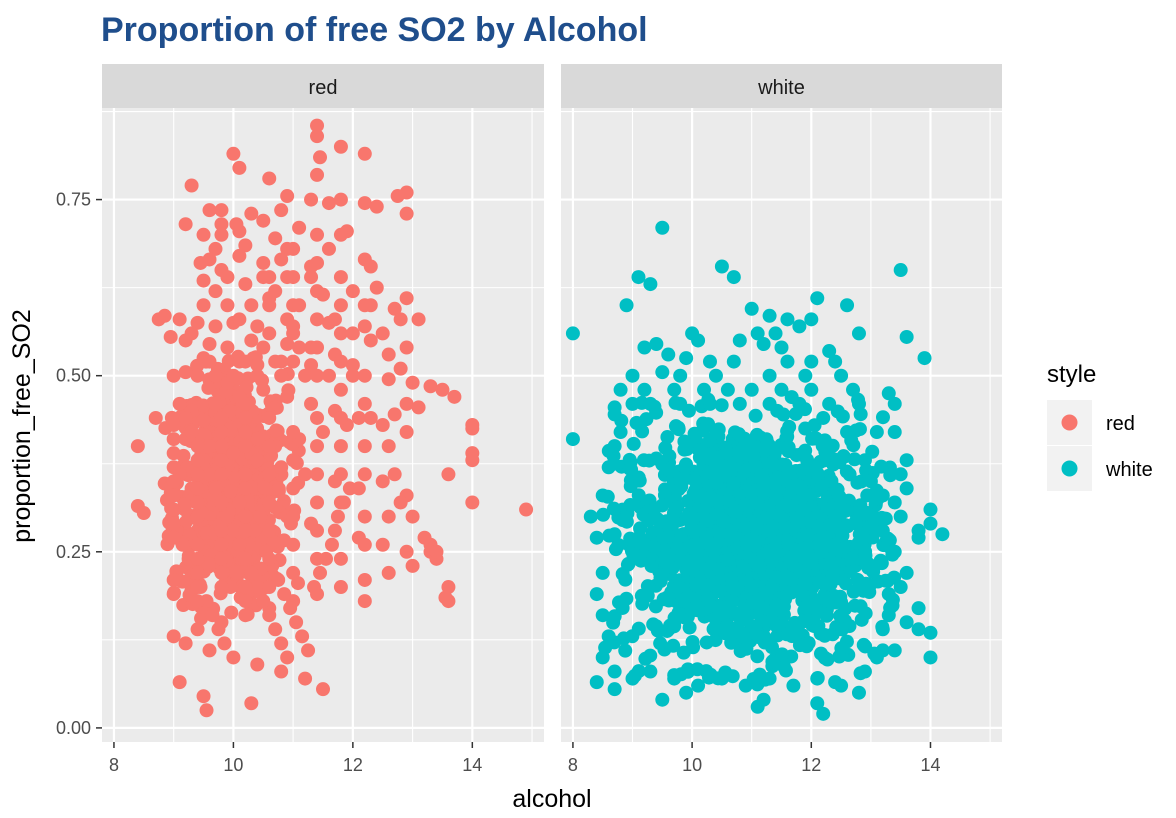 This screenshot has height=818, width=1176. What do you see at coordinates (22, 425) in the screenshot?
I see `y-axis-title: proportion_free_SO2` at bounding box center [22, 425].